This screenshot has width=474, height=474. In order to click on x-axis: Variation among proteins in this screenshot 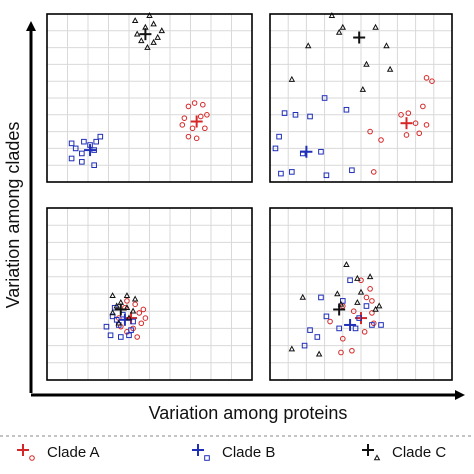, I will do `click(248, 406)`.